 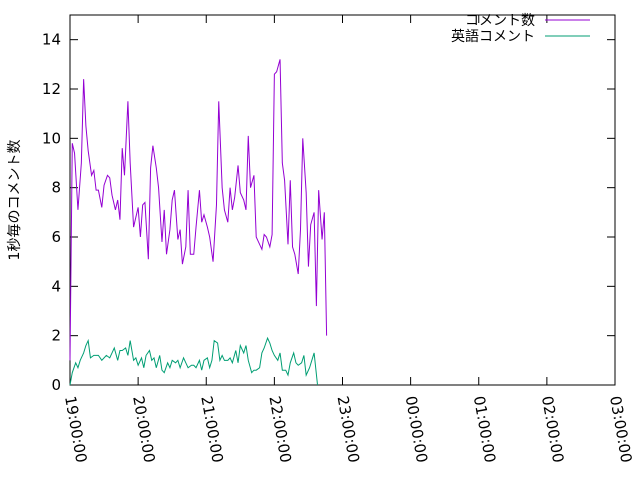 I want to click on x-tick-label: 00:00:00, so click(x=416, y=429).